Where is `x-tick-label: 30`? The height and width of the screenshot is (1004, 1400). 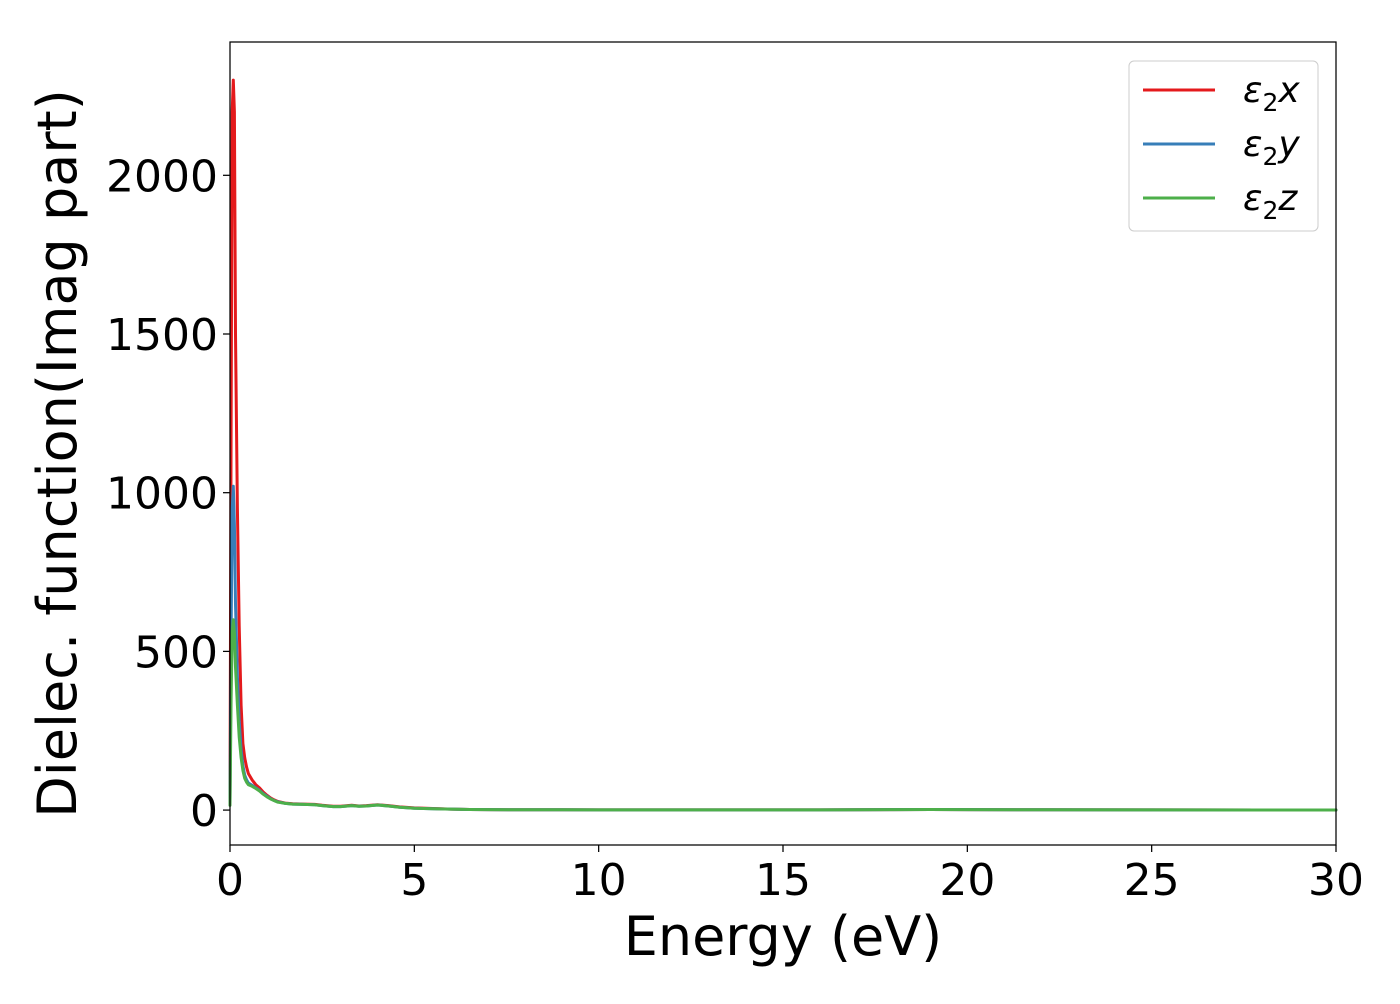
x-tick-label: 30 is located at coordinates (1336, 880).